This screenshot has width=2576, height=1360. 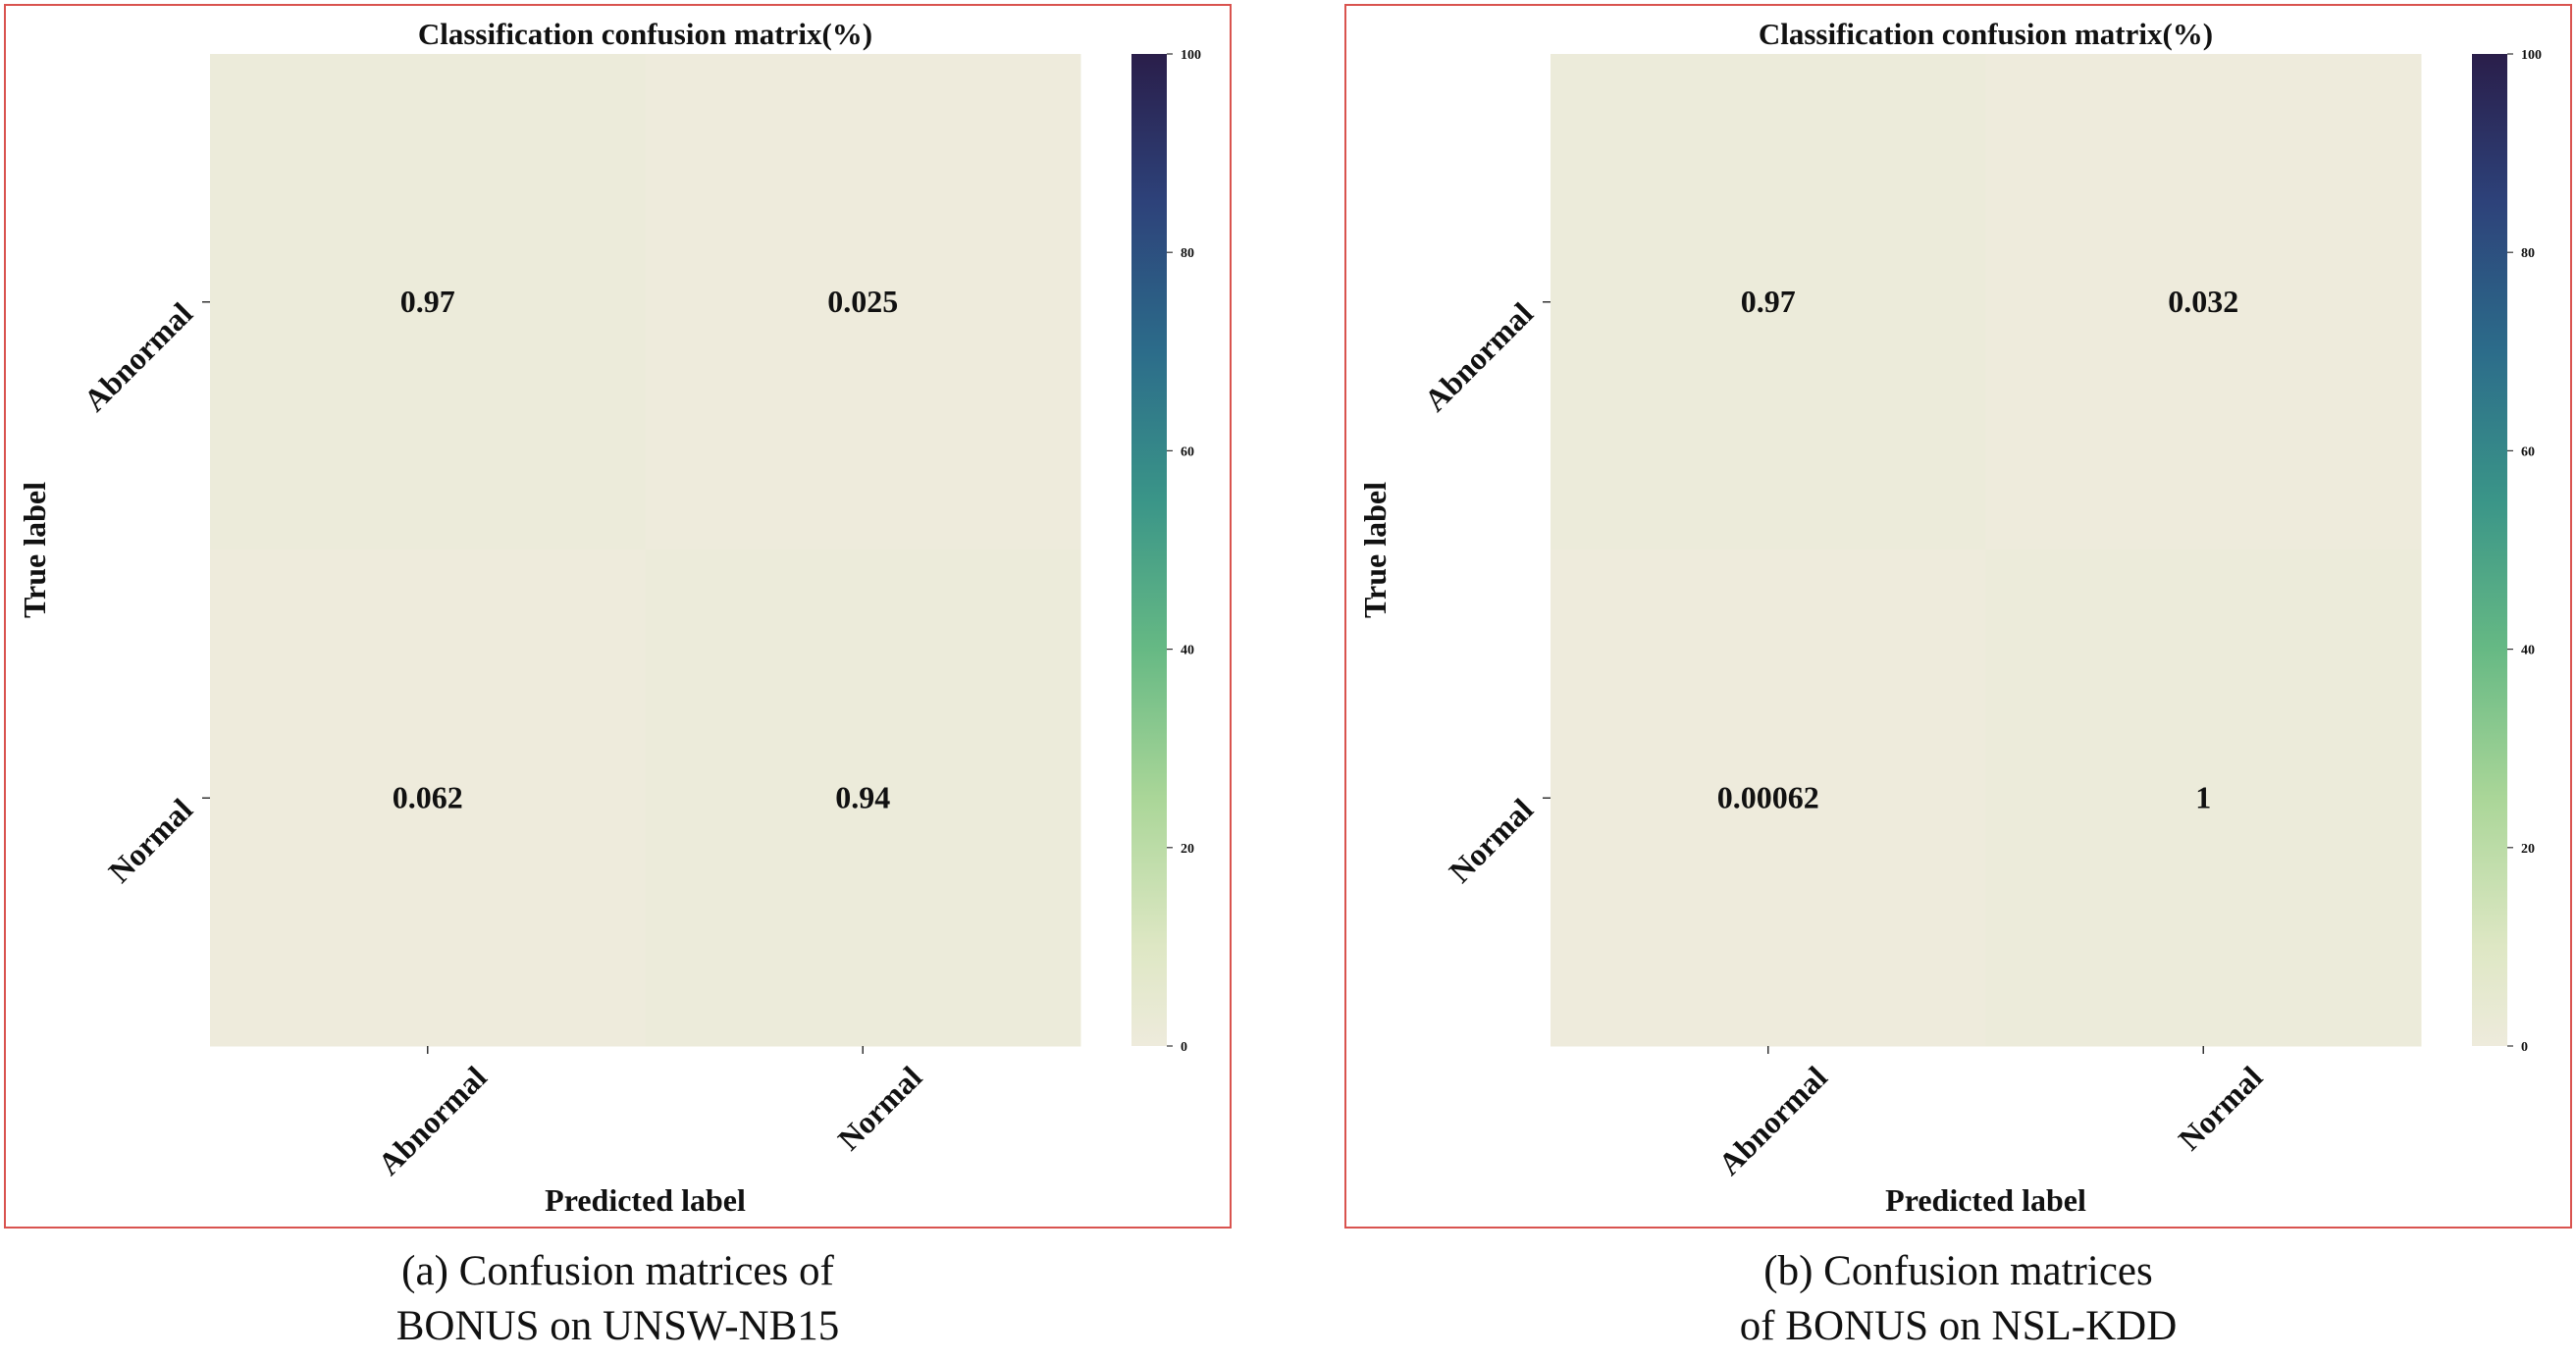 I want to click on caption-b-line2: of BONUS on NSL-KDD, so click(x=1958, y=1326).